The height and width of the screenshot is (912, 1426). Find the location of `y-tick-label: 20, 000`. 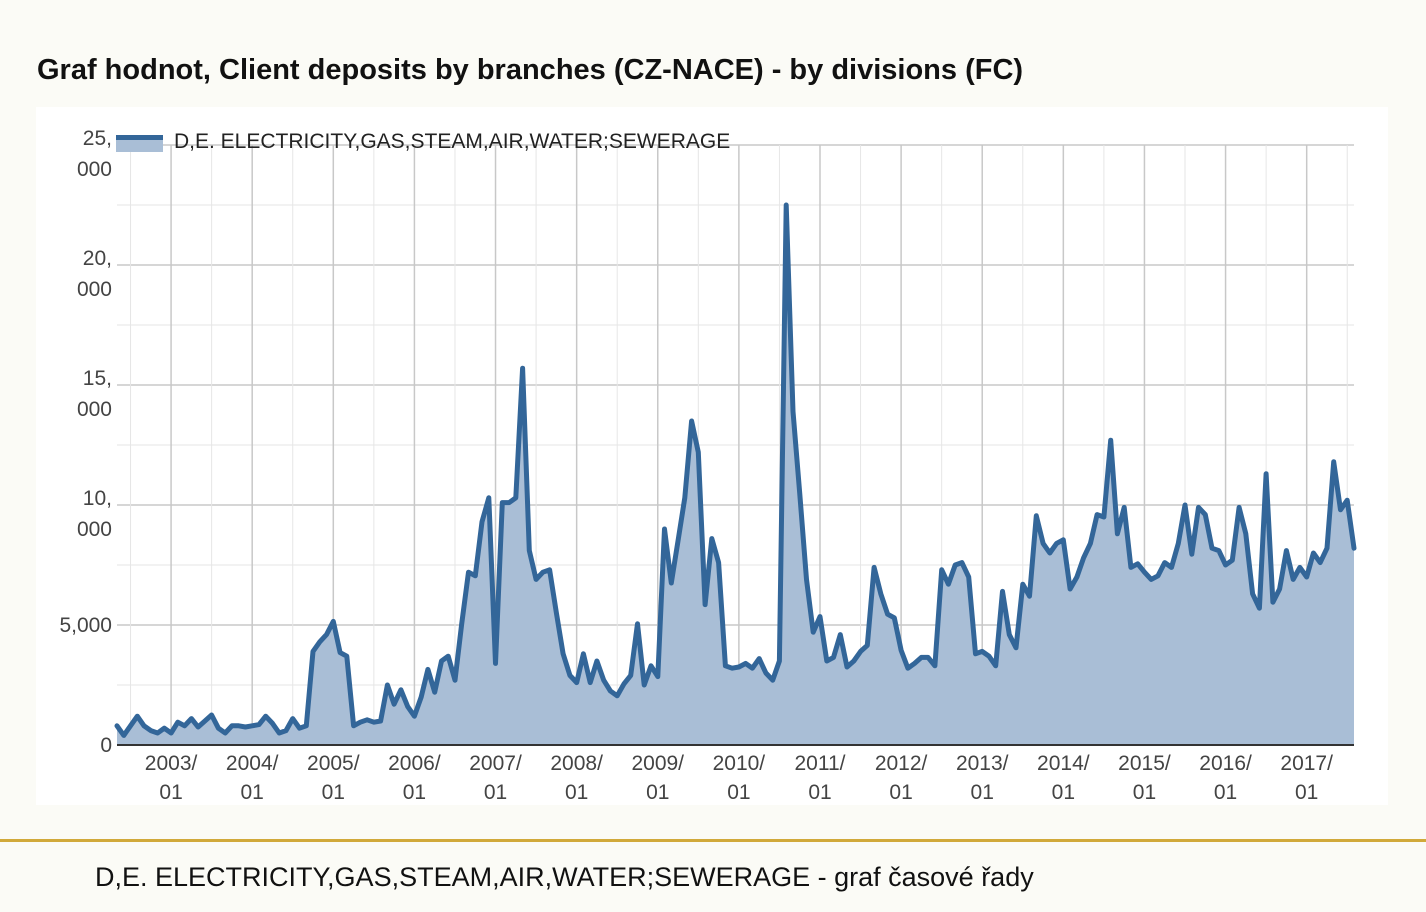

y-tick-label: 20, 000 is located at coordinates (94, 274).